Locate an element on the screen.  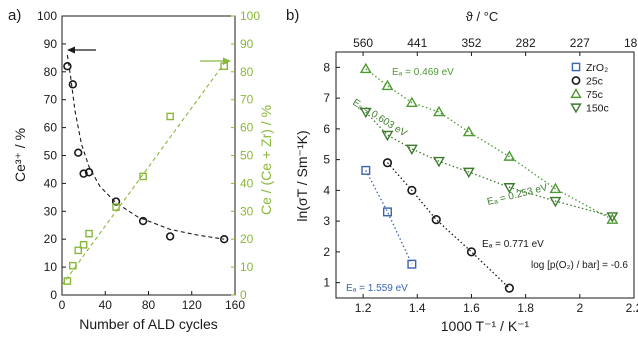
legend-label-150c: 150c is located at coordinates (597, 109).